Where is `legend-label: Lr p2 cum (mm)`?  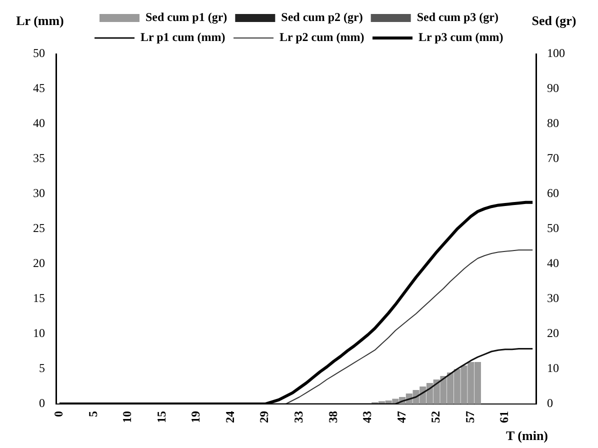
legend-label: Lr p2 cum (mm) is located at coordinates (322, 37).